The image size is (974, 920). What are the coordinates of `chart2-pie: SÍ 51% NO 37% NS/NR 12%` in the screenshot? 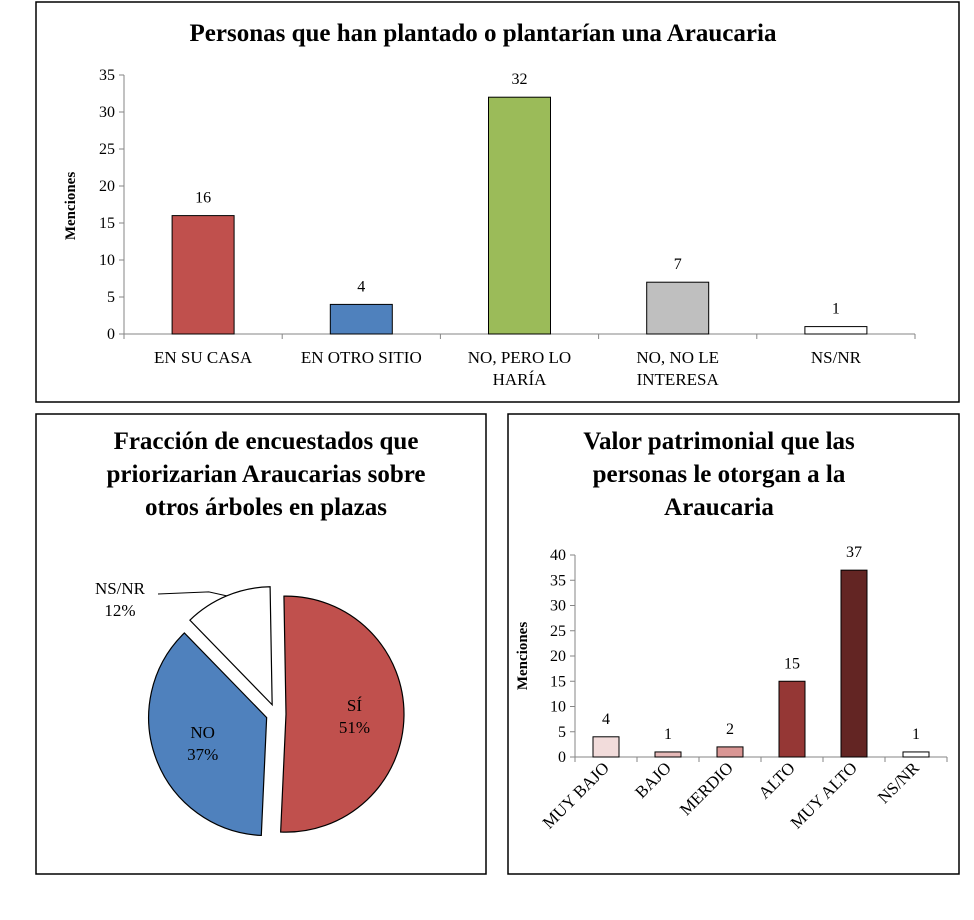 It's located at (250, 708).